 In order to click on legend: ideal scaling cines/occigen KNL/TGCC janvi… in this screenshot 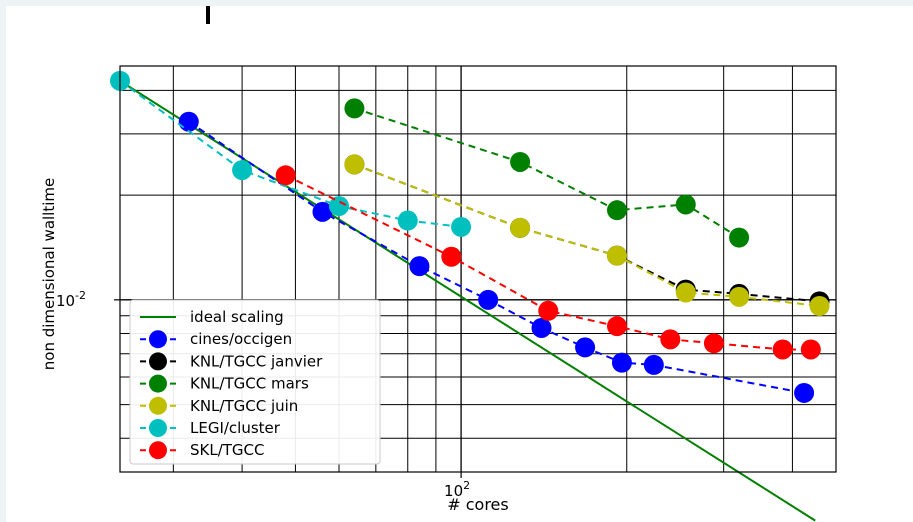, I will do `click(255, 382)`.